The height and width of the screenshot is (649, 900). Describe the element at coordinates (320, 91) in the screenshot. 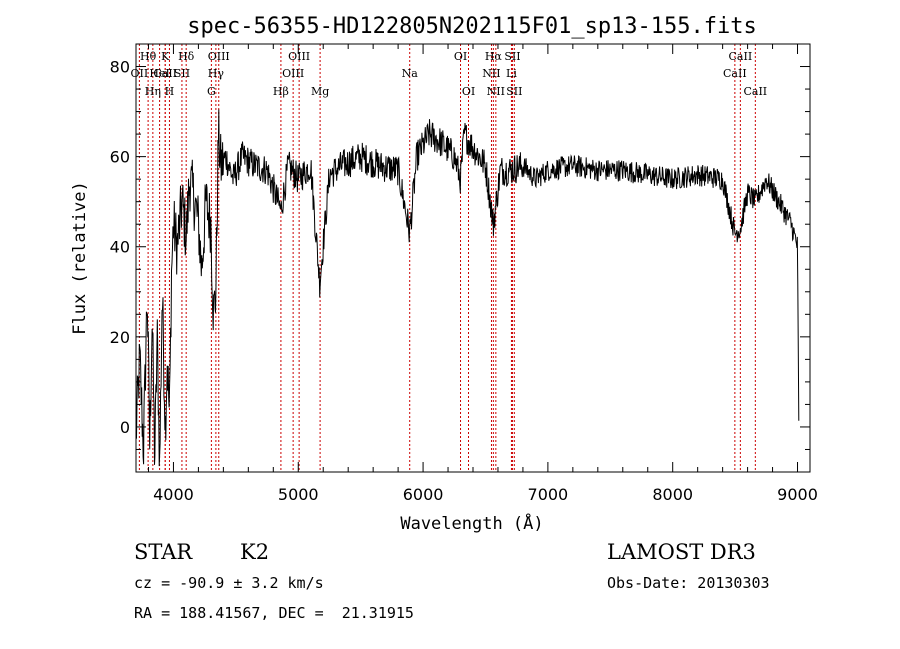

I see `marker-label-Mg: Mg` at that location.